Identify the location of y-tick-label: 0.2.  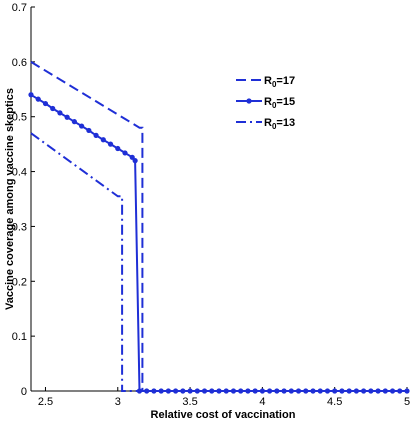
(19, 282).